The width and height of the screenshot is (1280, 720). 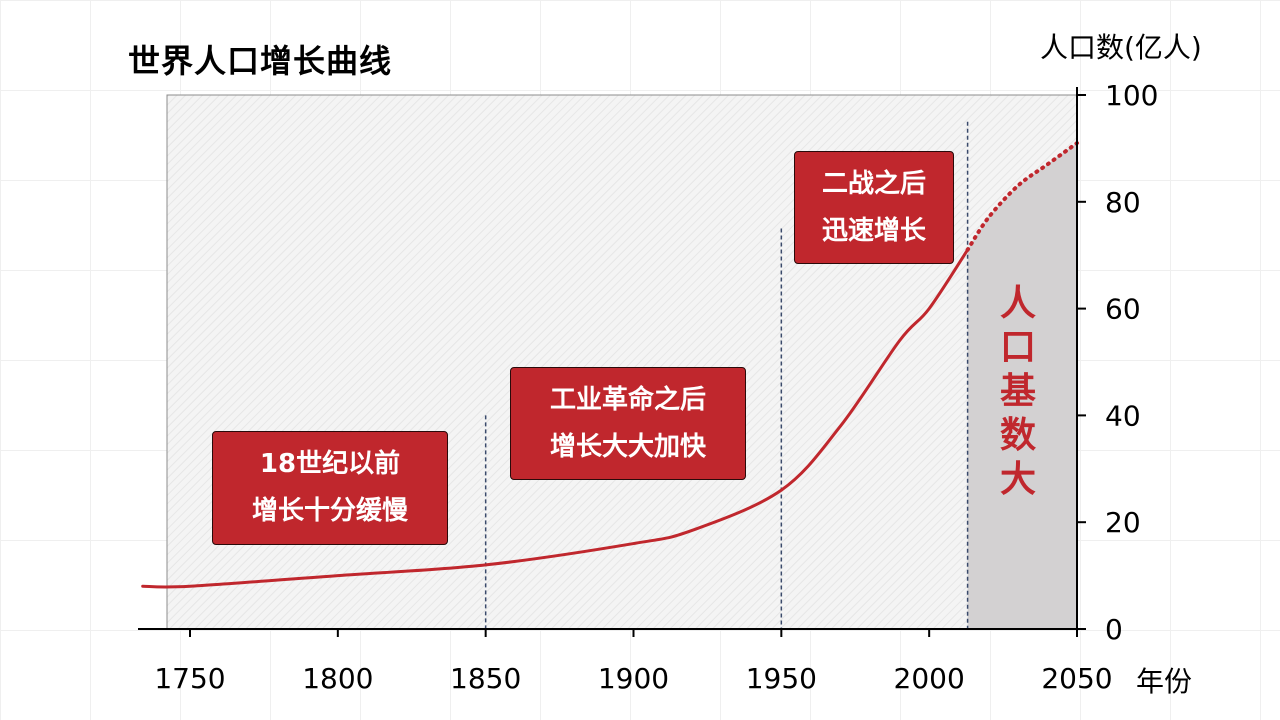 I want to click on callout-post-ww2: 二战之后 迅速增长, so click(x=874, y=207).